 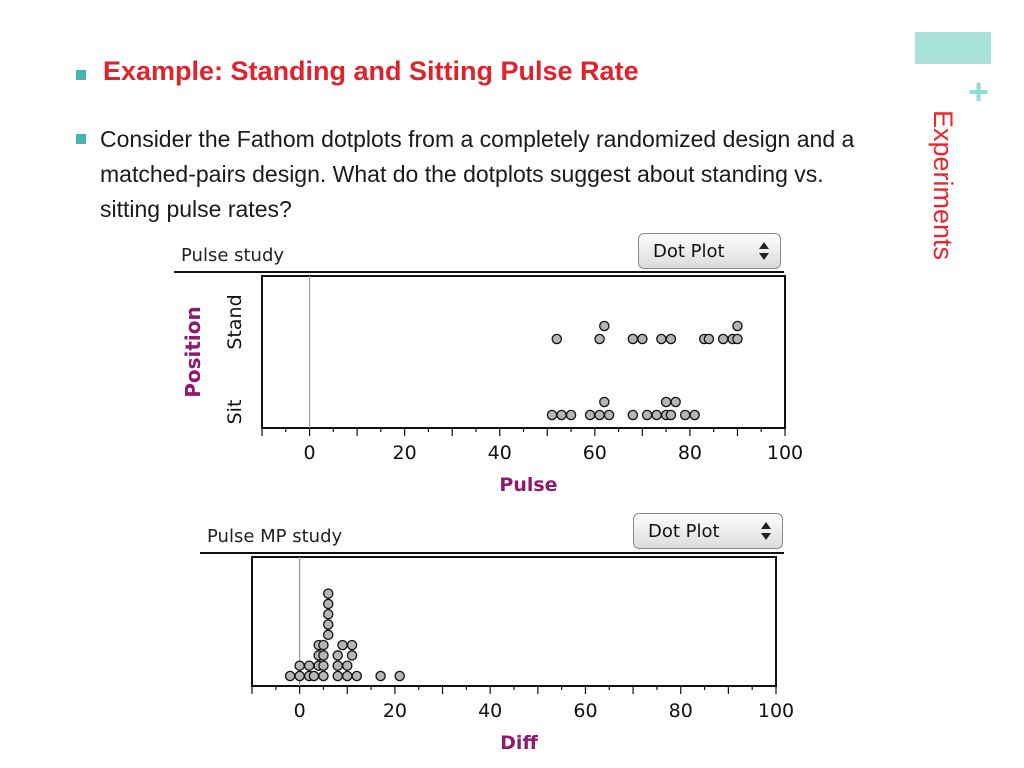 I want to click on y-category-label: Stand, so click(x=235, y=321).